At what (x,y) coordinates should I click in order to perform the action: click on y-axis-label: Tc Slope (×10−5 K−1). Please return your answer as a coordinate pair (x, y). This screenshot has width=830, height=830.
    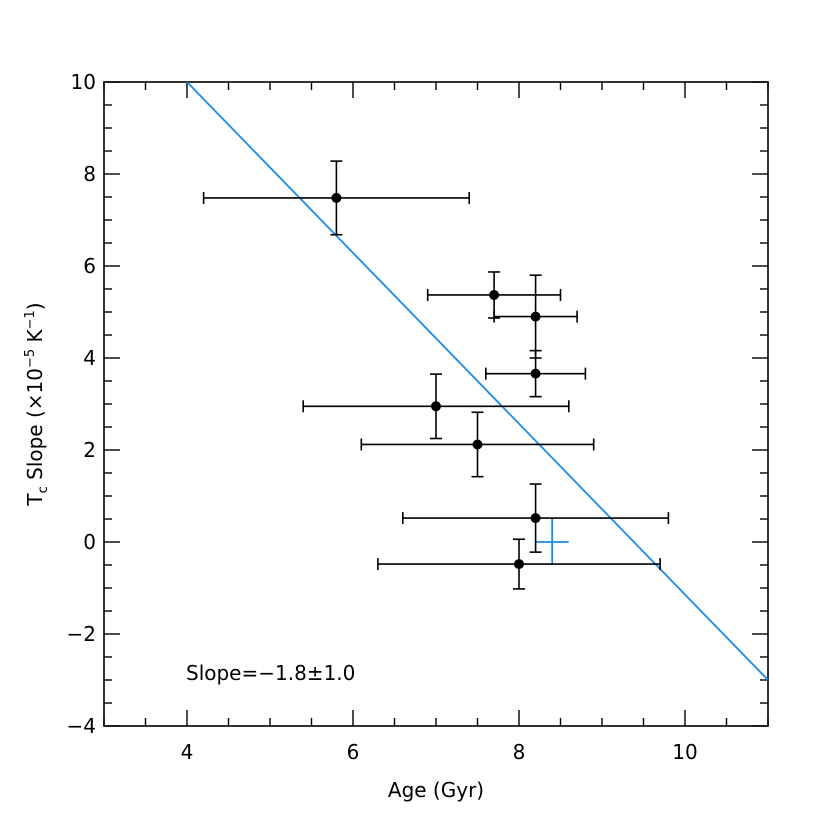
    Looking at the image, I should click on (37, 404).